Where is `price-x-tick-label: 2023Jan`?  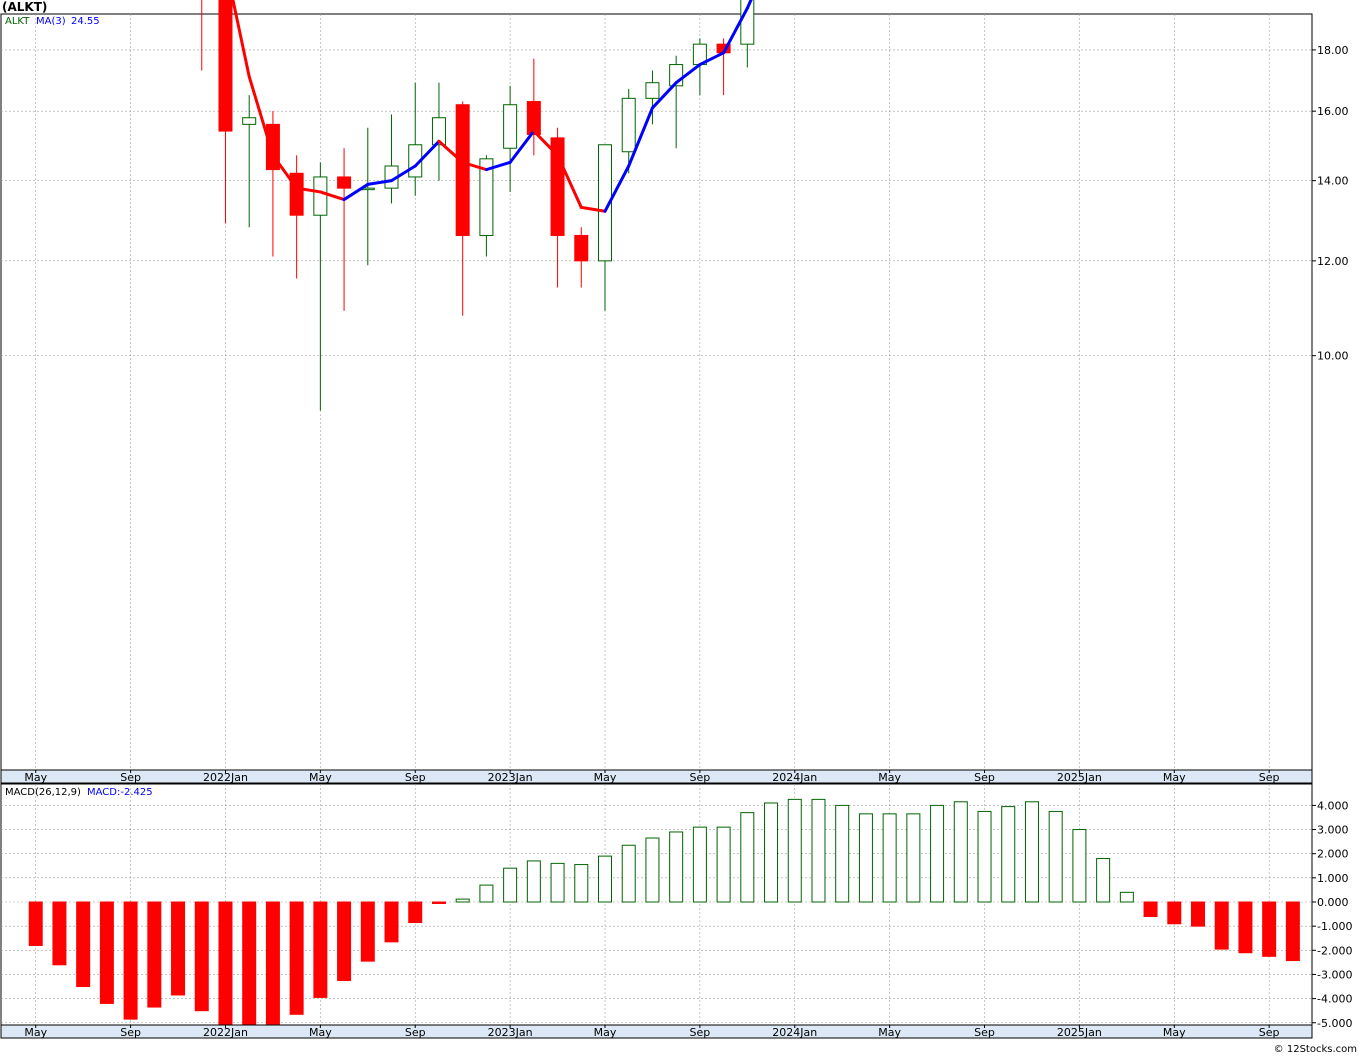
price-x-tick-label: 2023Jan is located at coordinates (510, 777).